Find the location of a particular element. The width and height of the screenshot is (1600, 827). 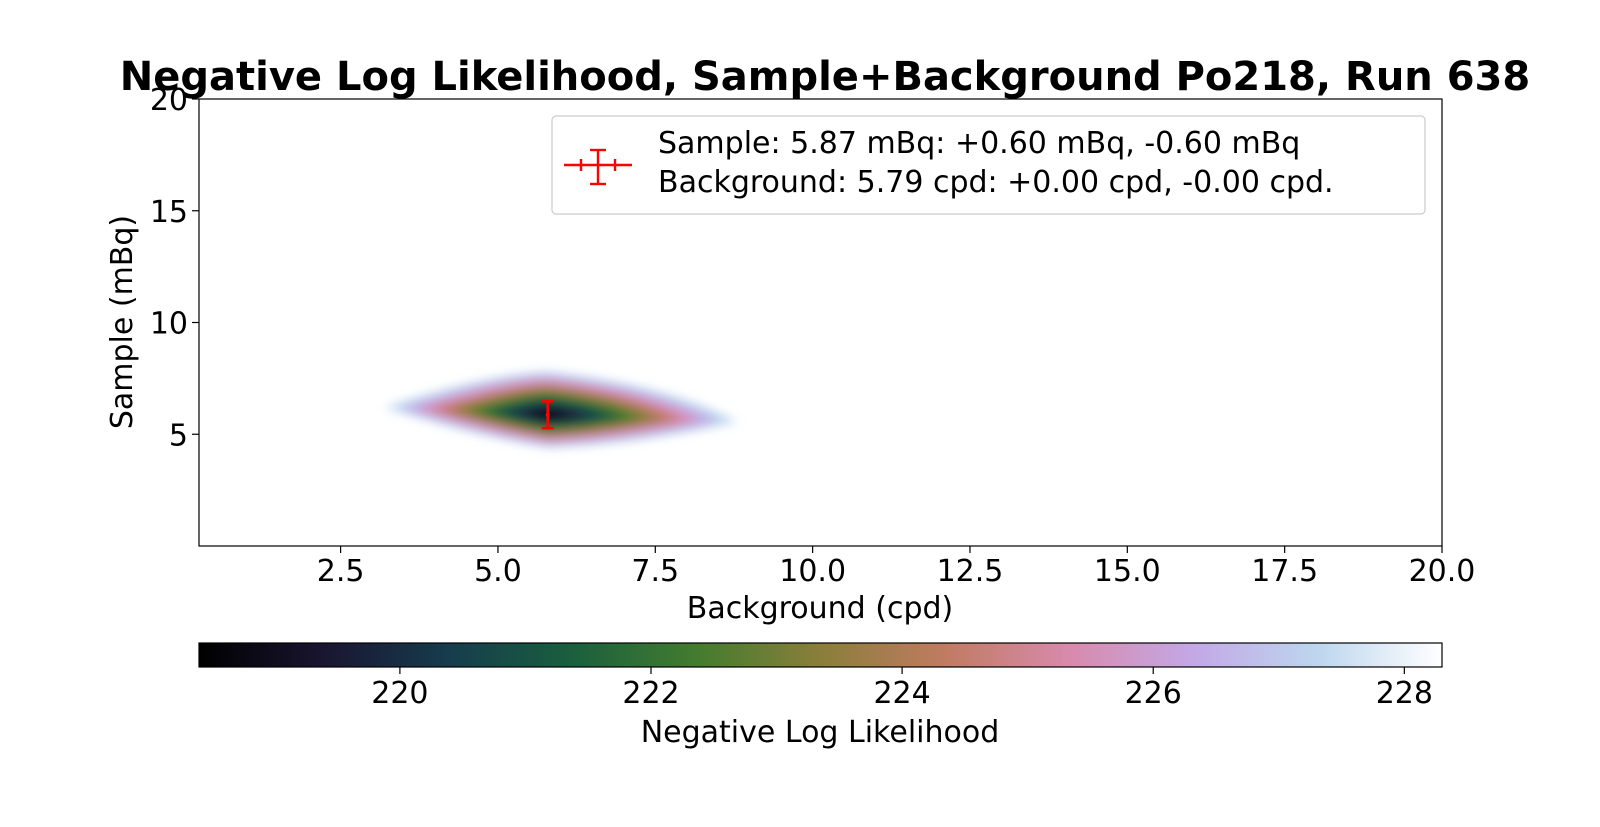

colorbar-tick-label: 220 is located at coordinates (399, 693).